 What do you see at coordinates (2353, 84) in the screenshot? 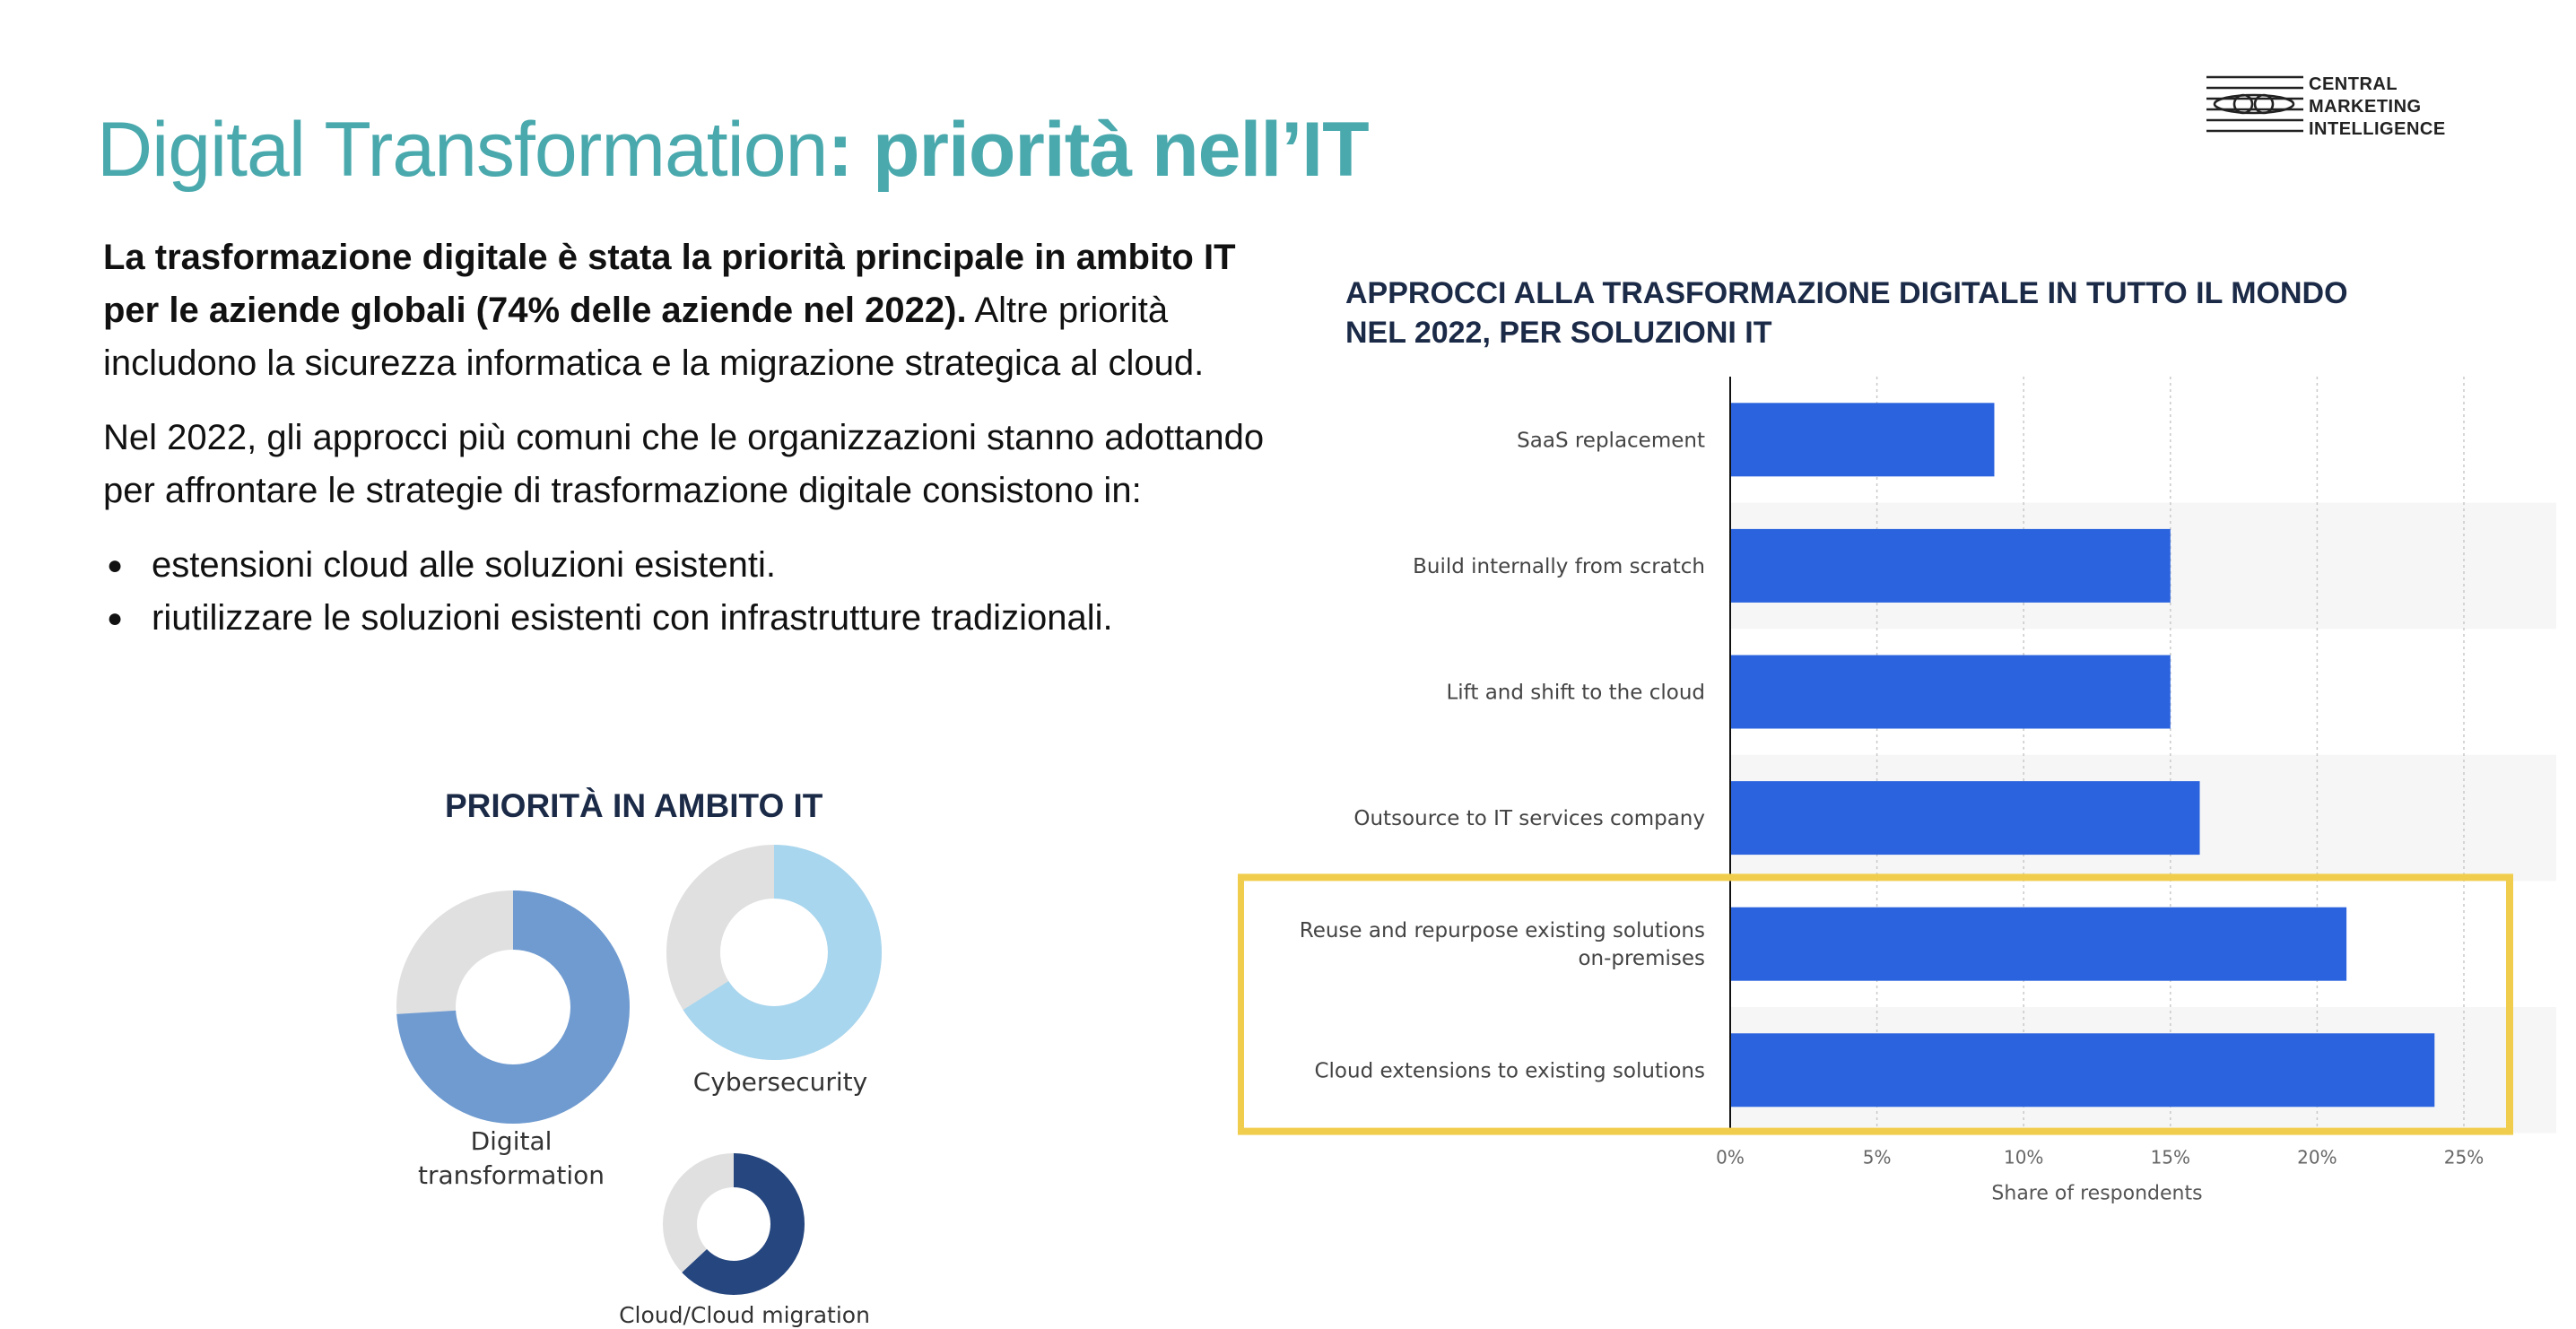
I see `logo-line-1: CENTRAL` at bounding box center [2353, 84].